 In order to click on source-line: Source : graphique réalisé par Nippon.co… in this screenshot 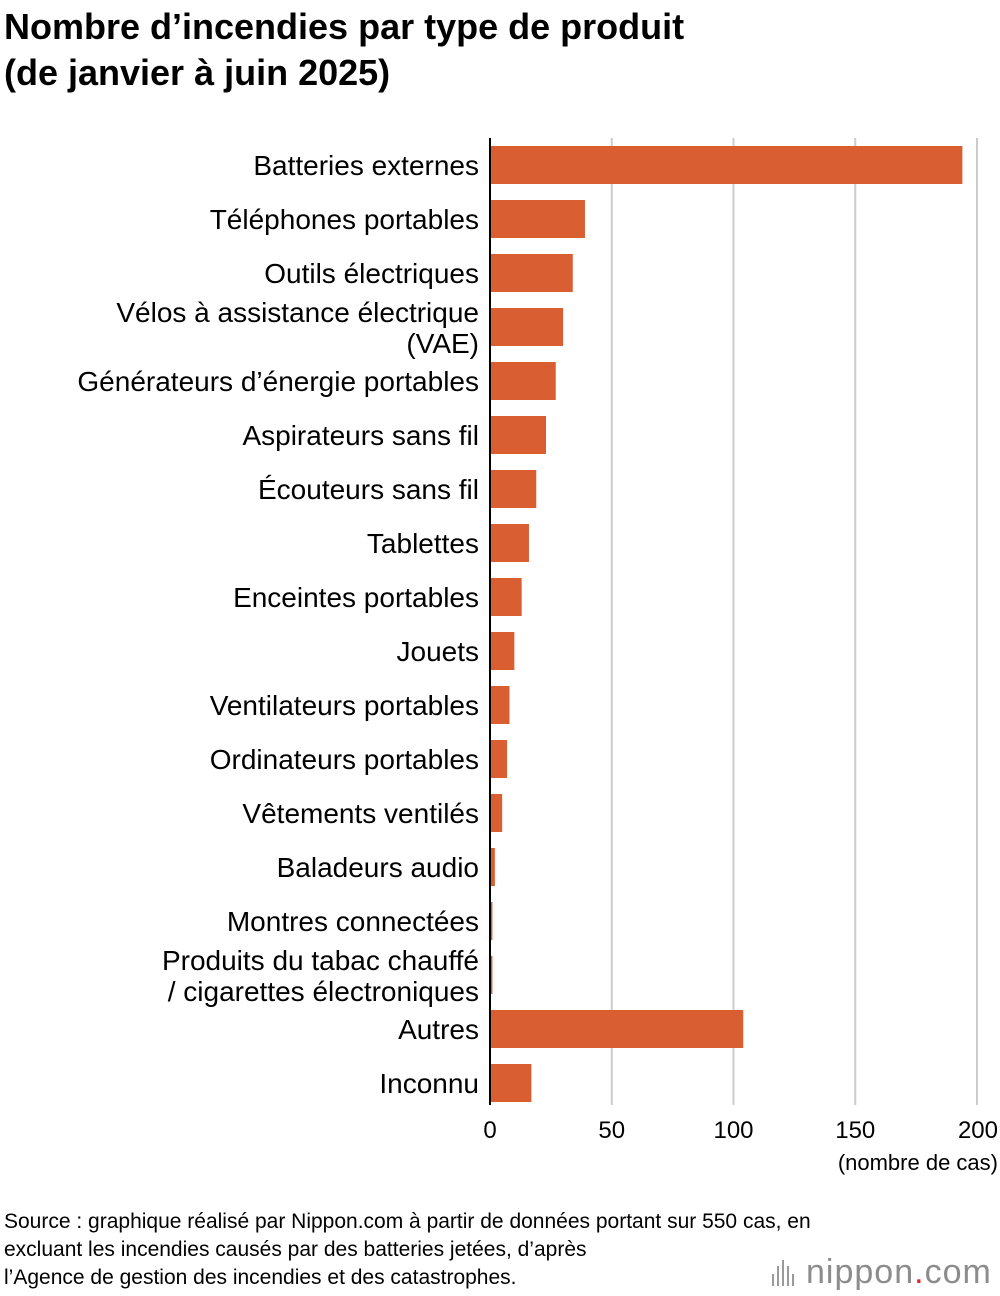, I will do `click(407, 1221)`.